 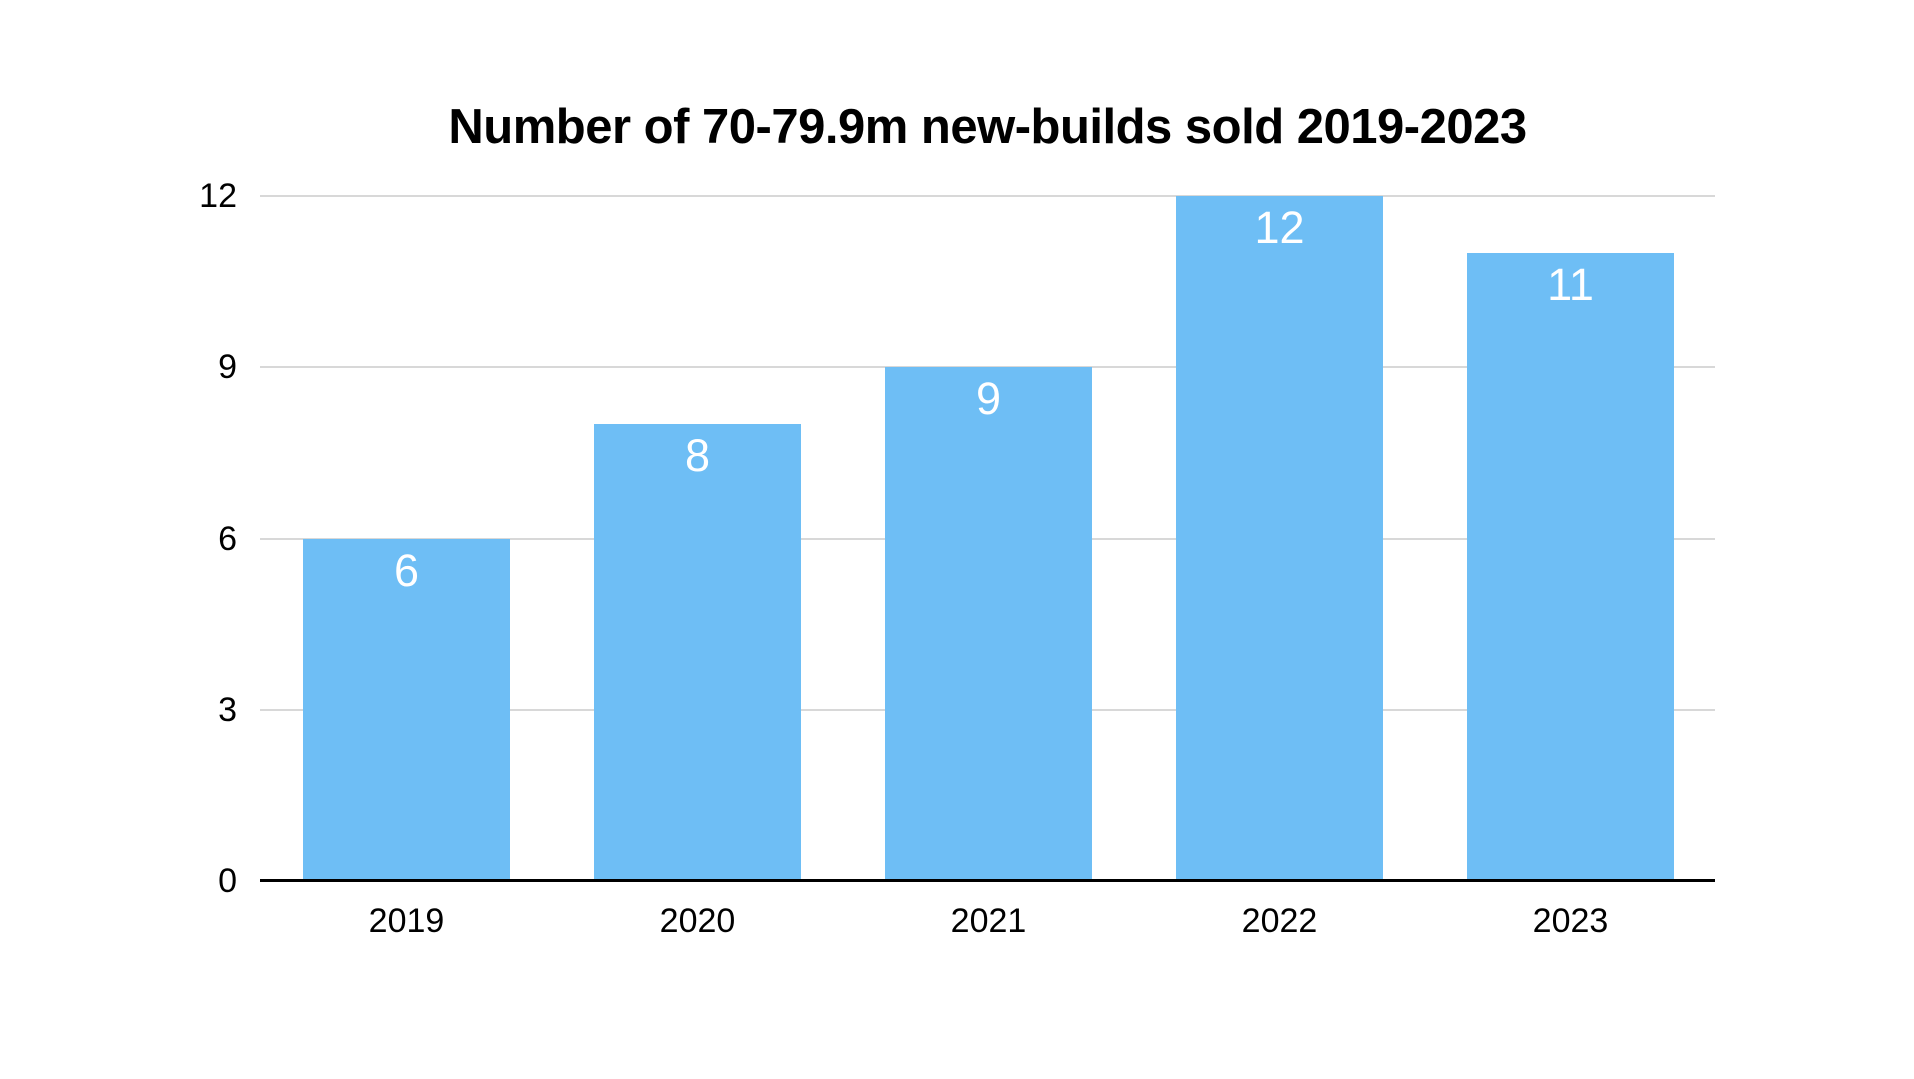 I want to click on x-tick-label: 2022, so click(x=1279, y=921).